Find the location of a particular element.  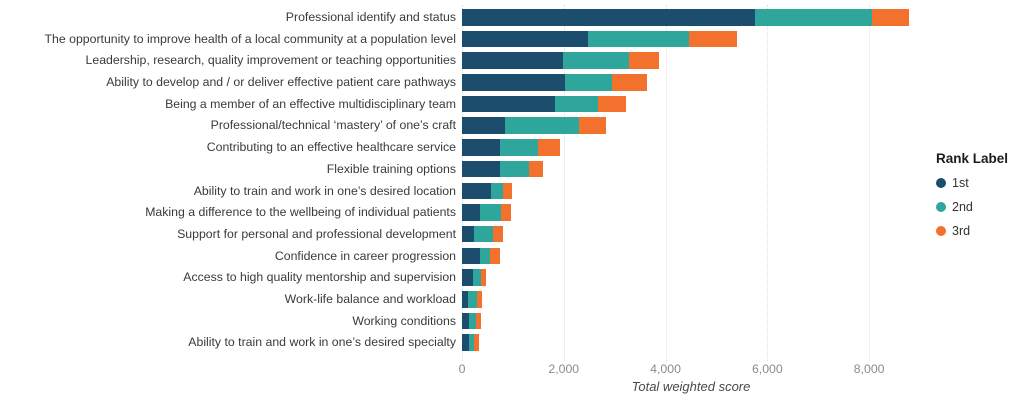

legend-items: 1st 2nd 3rd is located at coordinates (979, 207).